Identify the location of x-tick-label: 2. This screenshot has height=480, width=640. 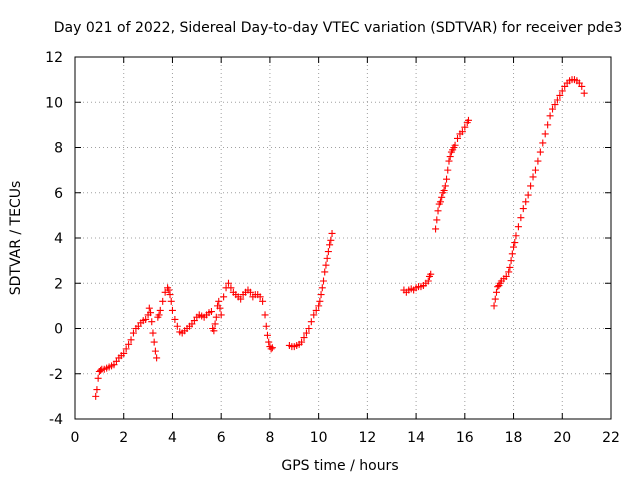
(123, 438).